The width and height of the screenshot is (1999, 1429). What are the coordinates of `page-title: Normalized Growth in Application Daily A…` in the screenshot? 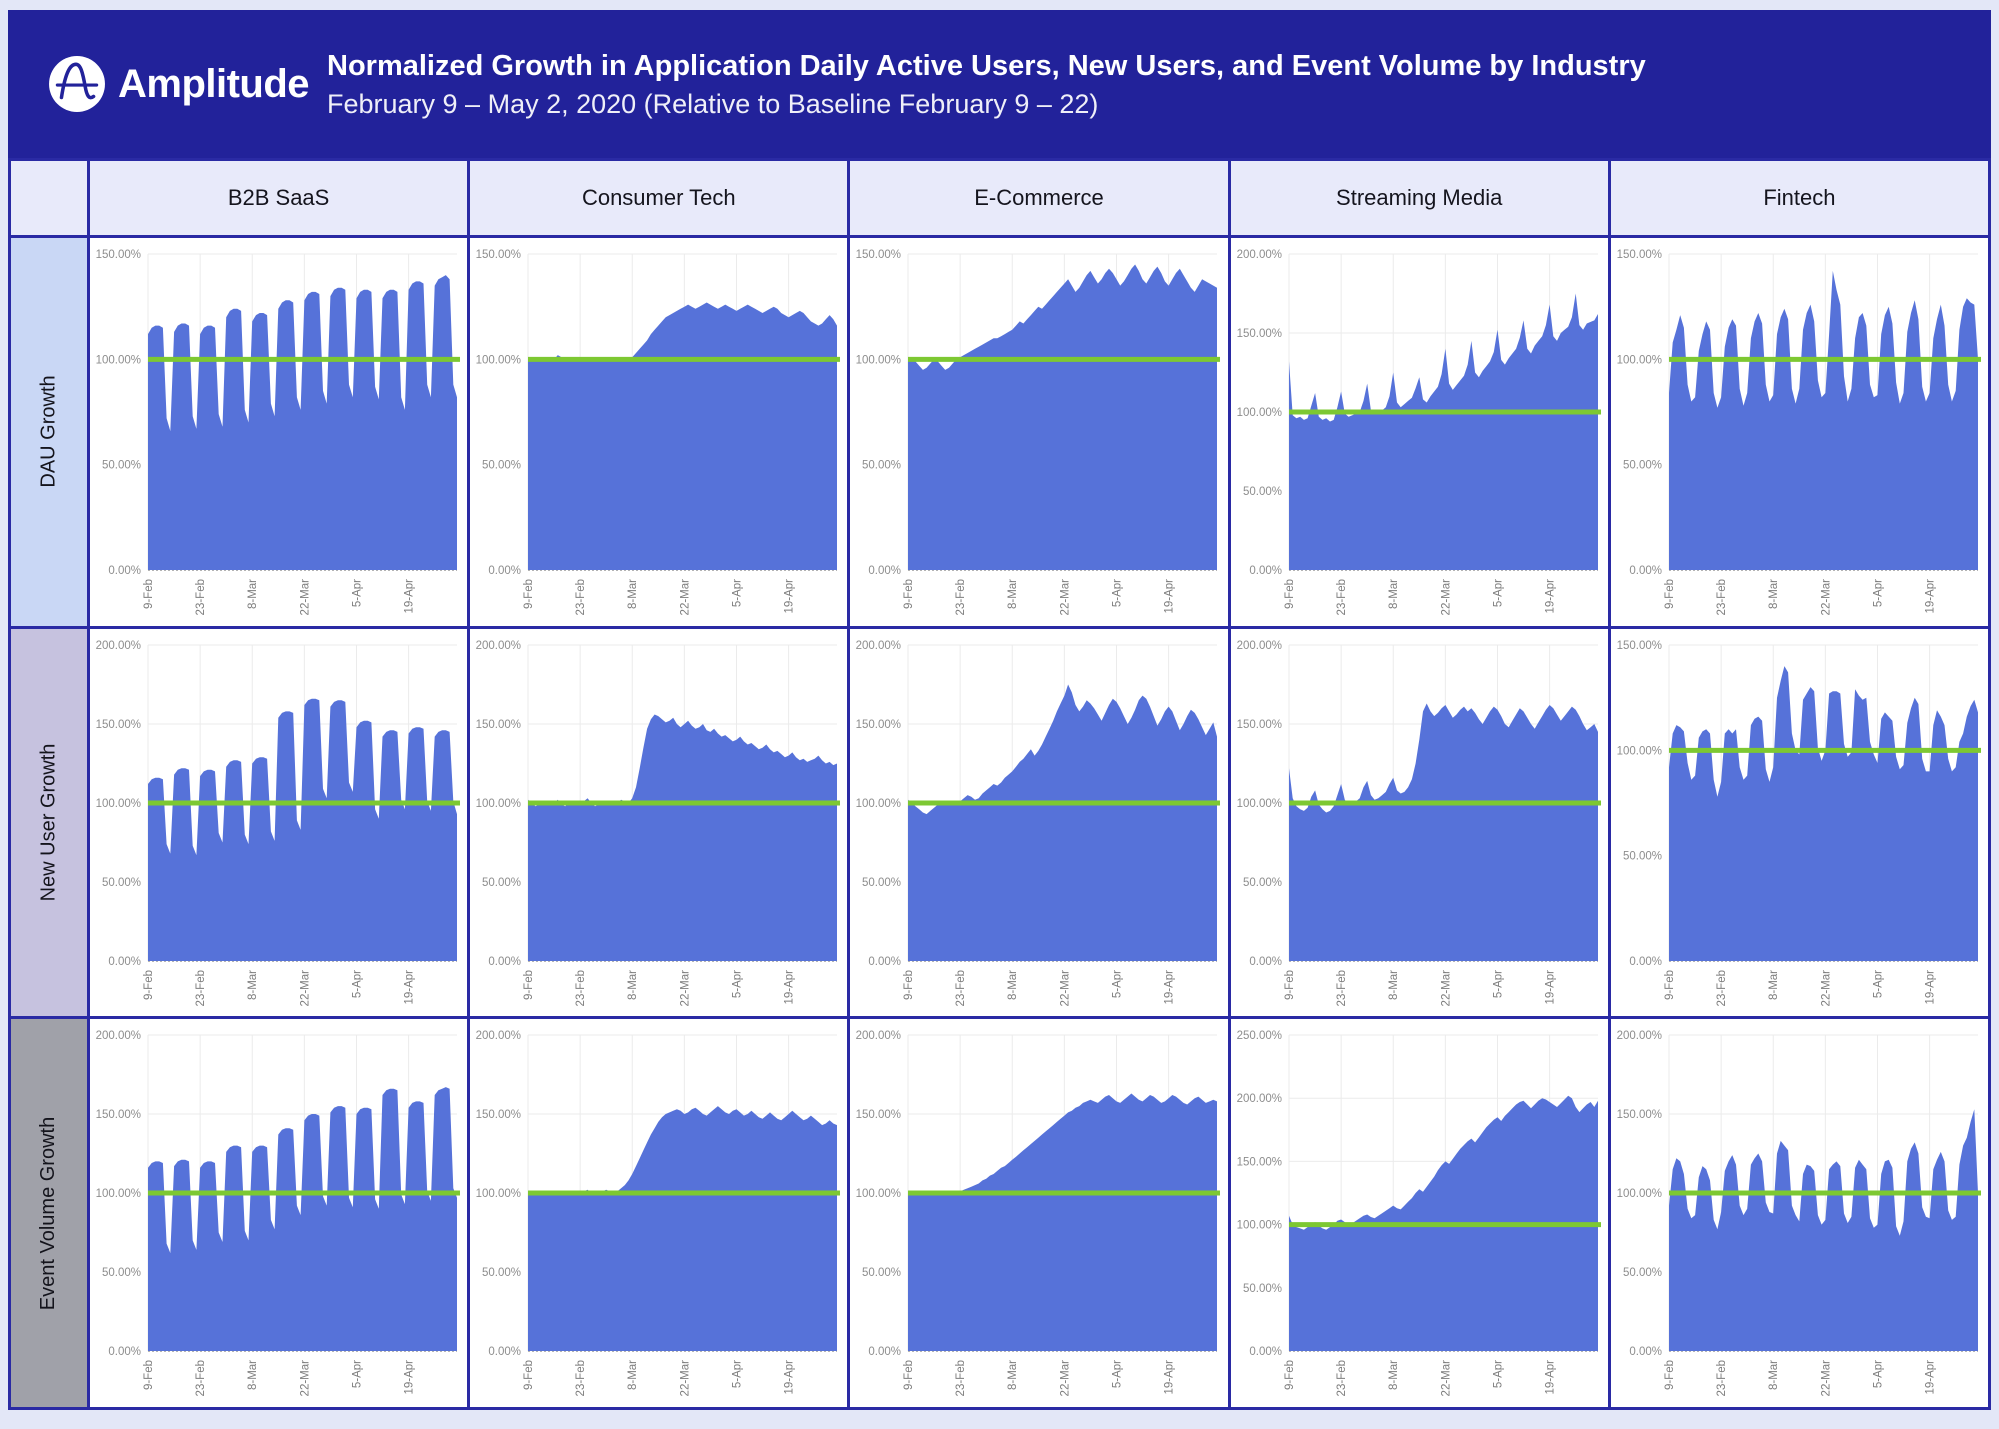 It's located at (986, 66).